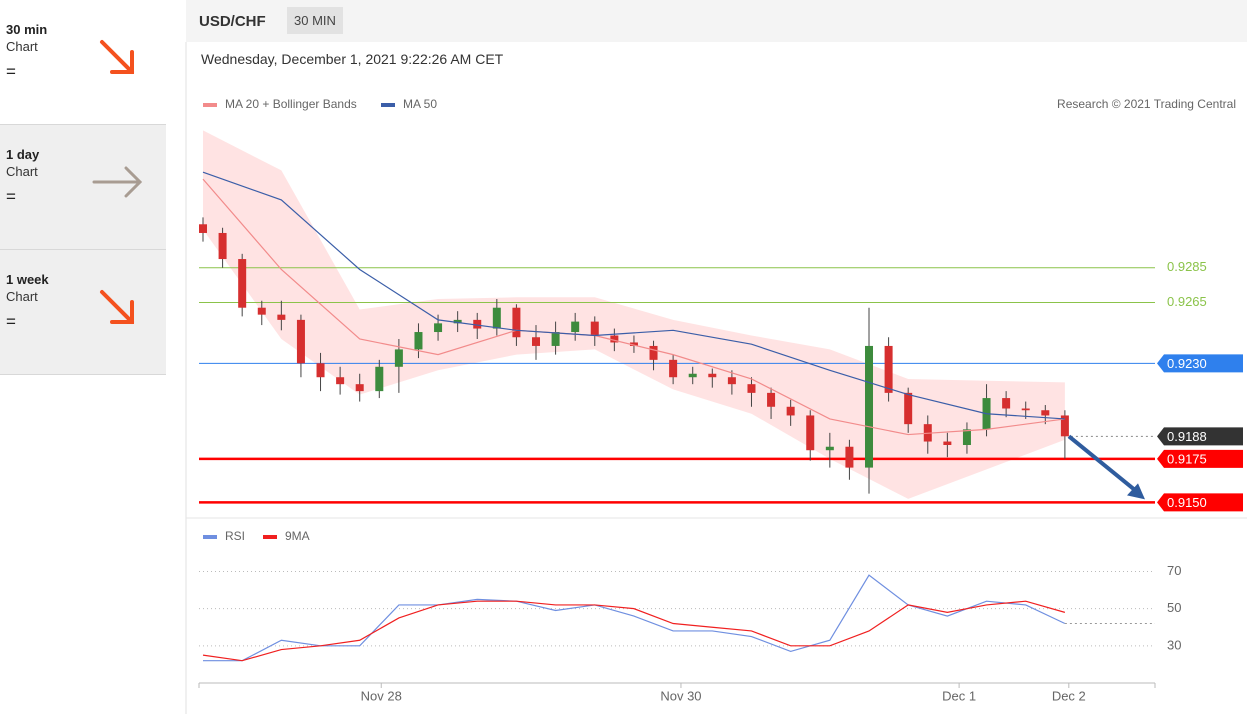 The height and width of the screenshot is (714, 1247). I want to click on signal-item: 1 day Chart =, so click(83, 187).